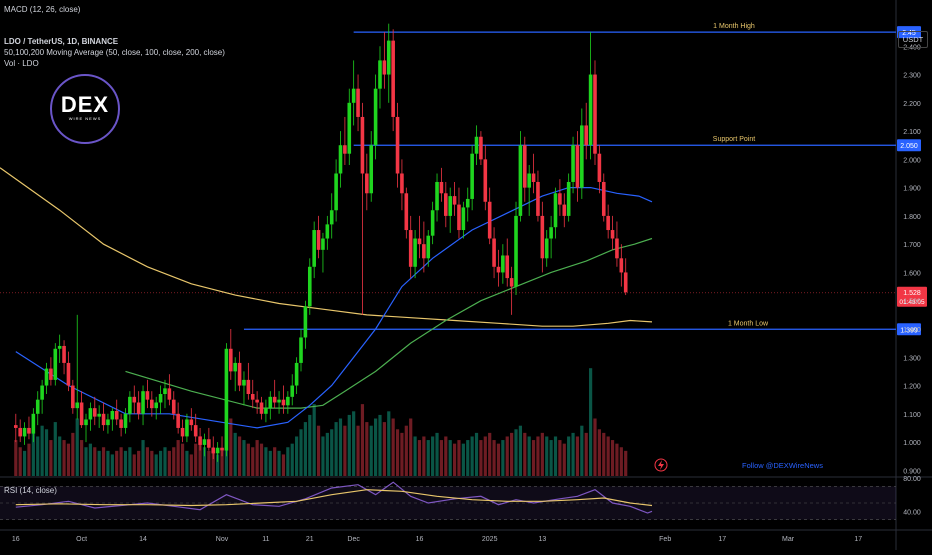  What do you see at coordinates (912, 358) in the screenshot?
I see `price-tick-label: 1.300` at bounding box center [912, 358].